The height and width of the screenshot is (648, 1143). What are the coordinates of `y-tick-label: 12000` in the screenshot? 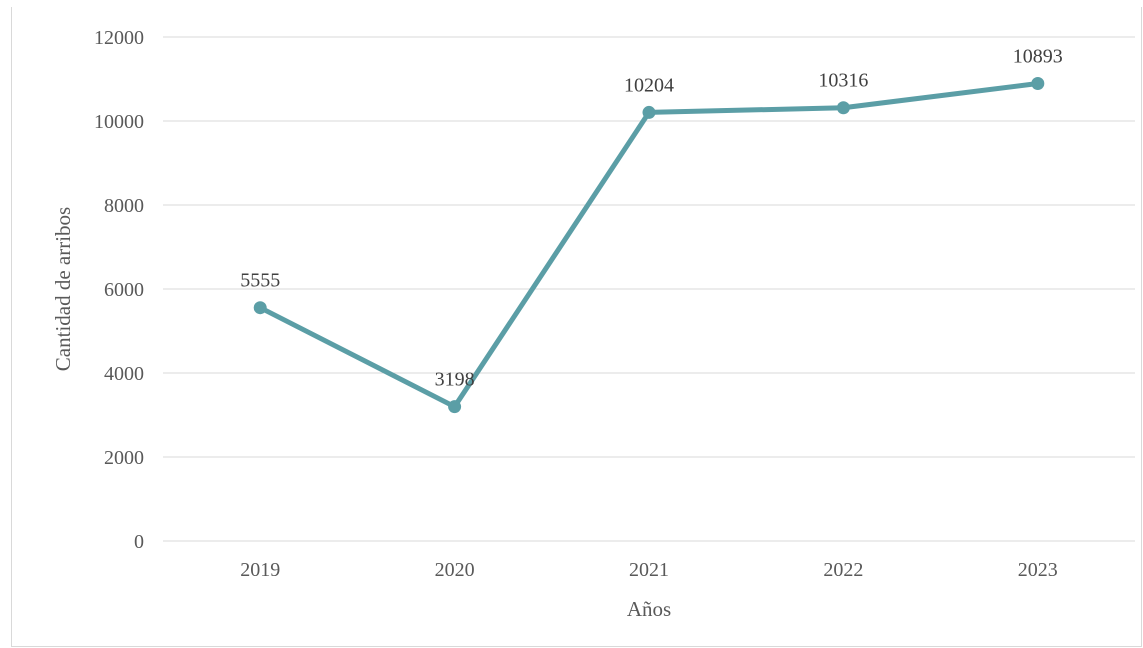 It's located at (119, 38).